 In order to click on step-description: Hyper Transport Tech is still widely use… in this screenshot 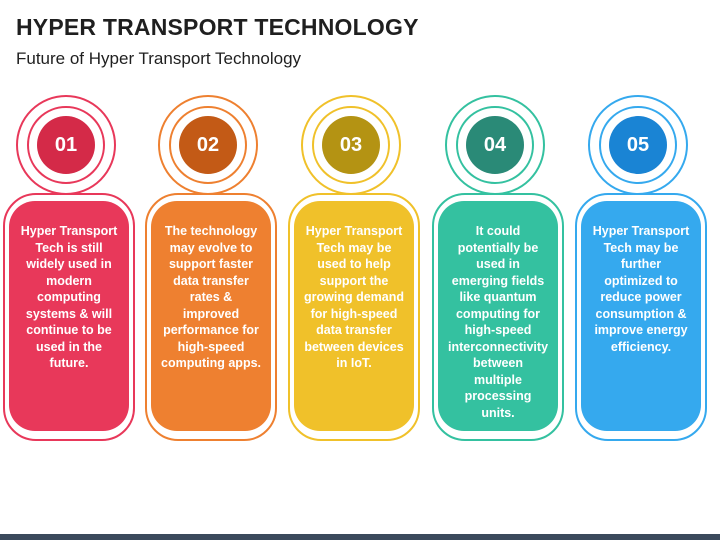, I will do `click(69, 316)`.